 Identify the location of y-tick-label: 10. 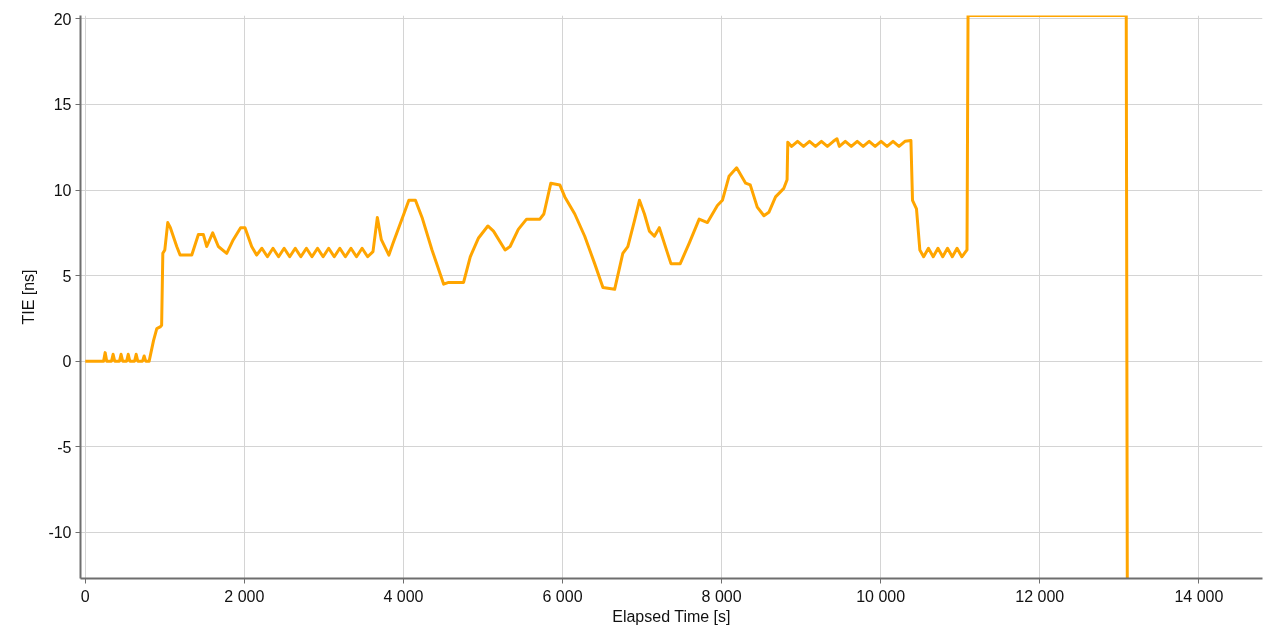
(62, 191).